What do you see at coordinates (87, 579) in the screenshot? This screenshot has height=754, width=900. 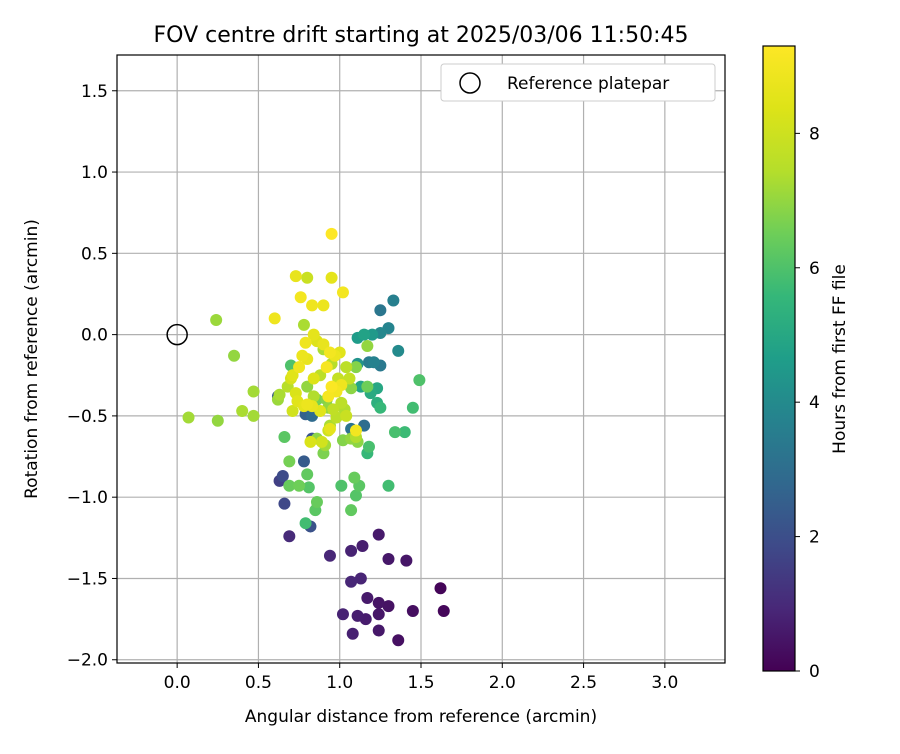 I see `y-tick-label: −1.5` at bounding box center [87, 579].